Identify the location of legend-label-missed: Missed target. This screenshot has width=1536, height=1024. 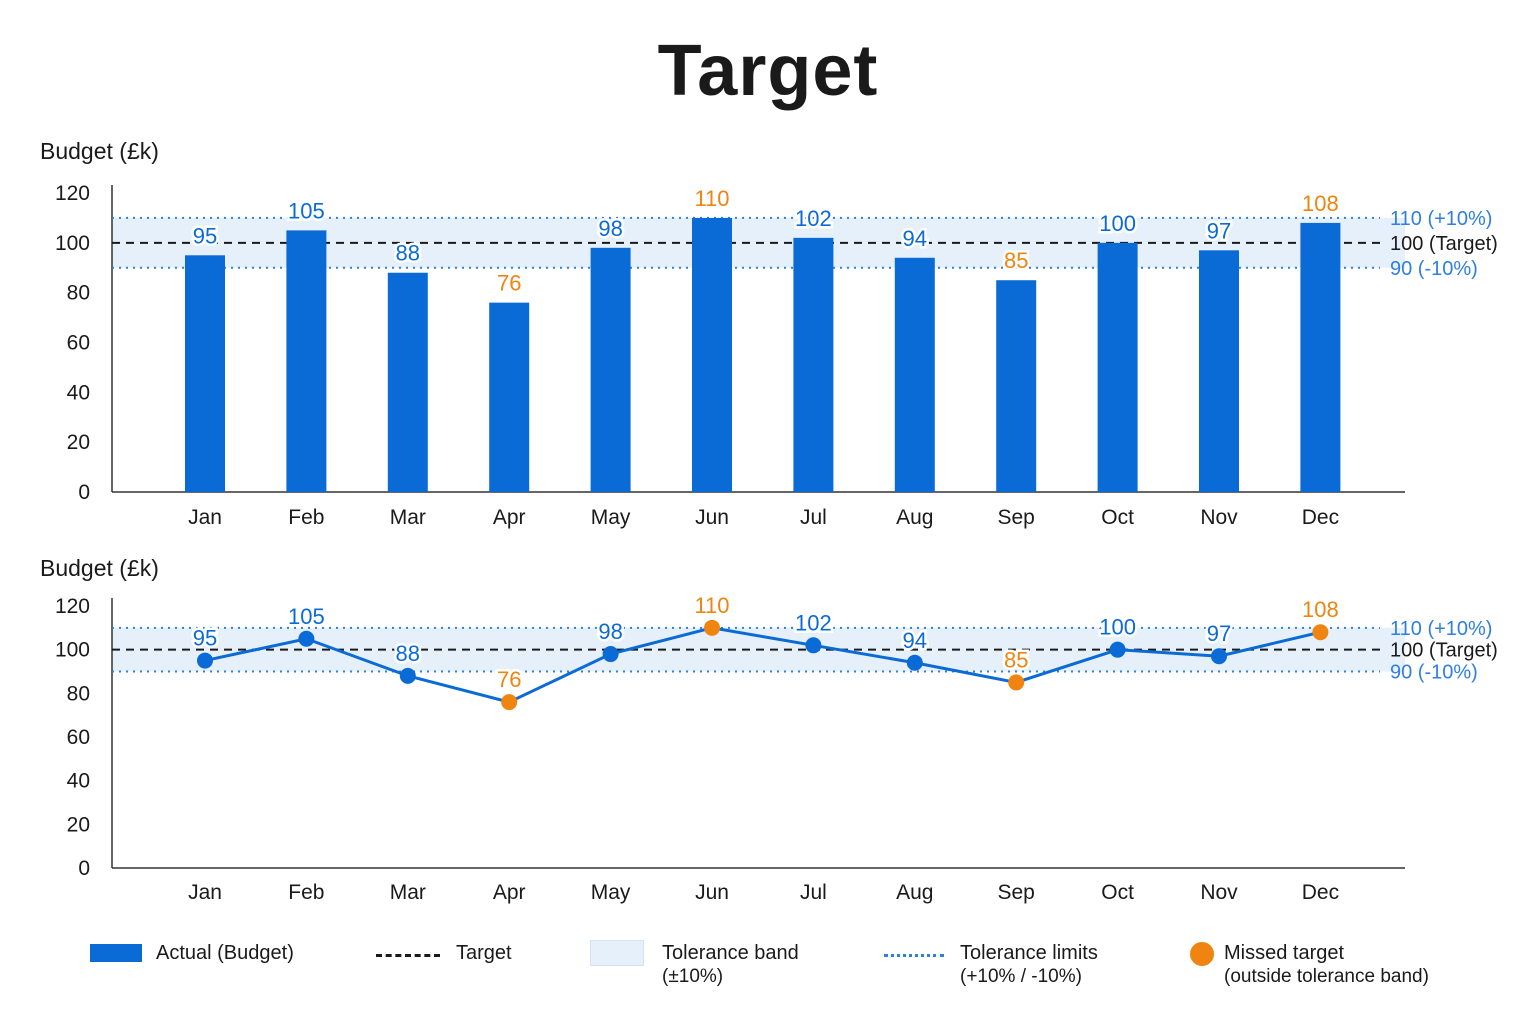
(1284, 953).